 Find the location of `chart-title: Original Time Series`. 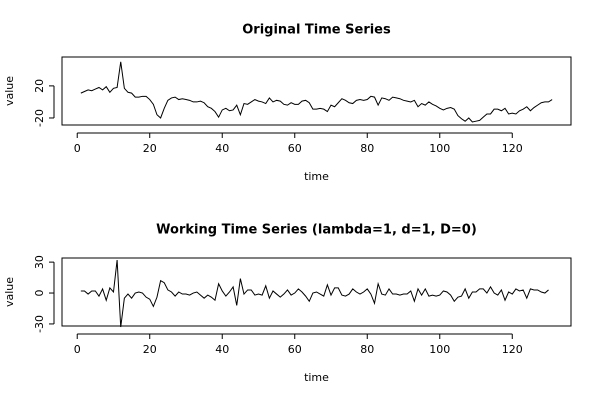

chart-title: Original Time Series is located at coordinates (316, 30).